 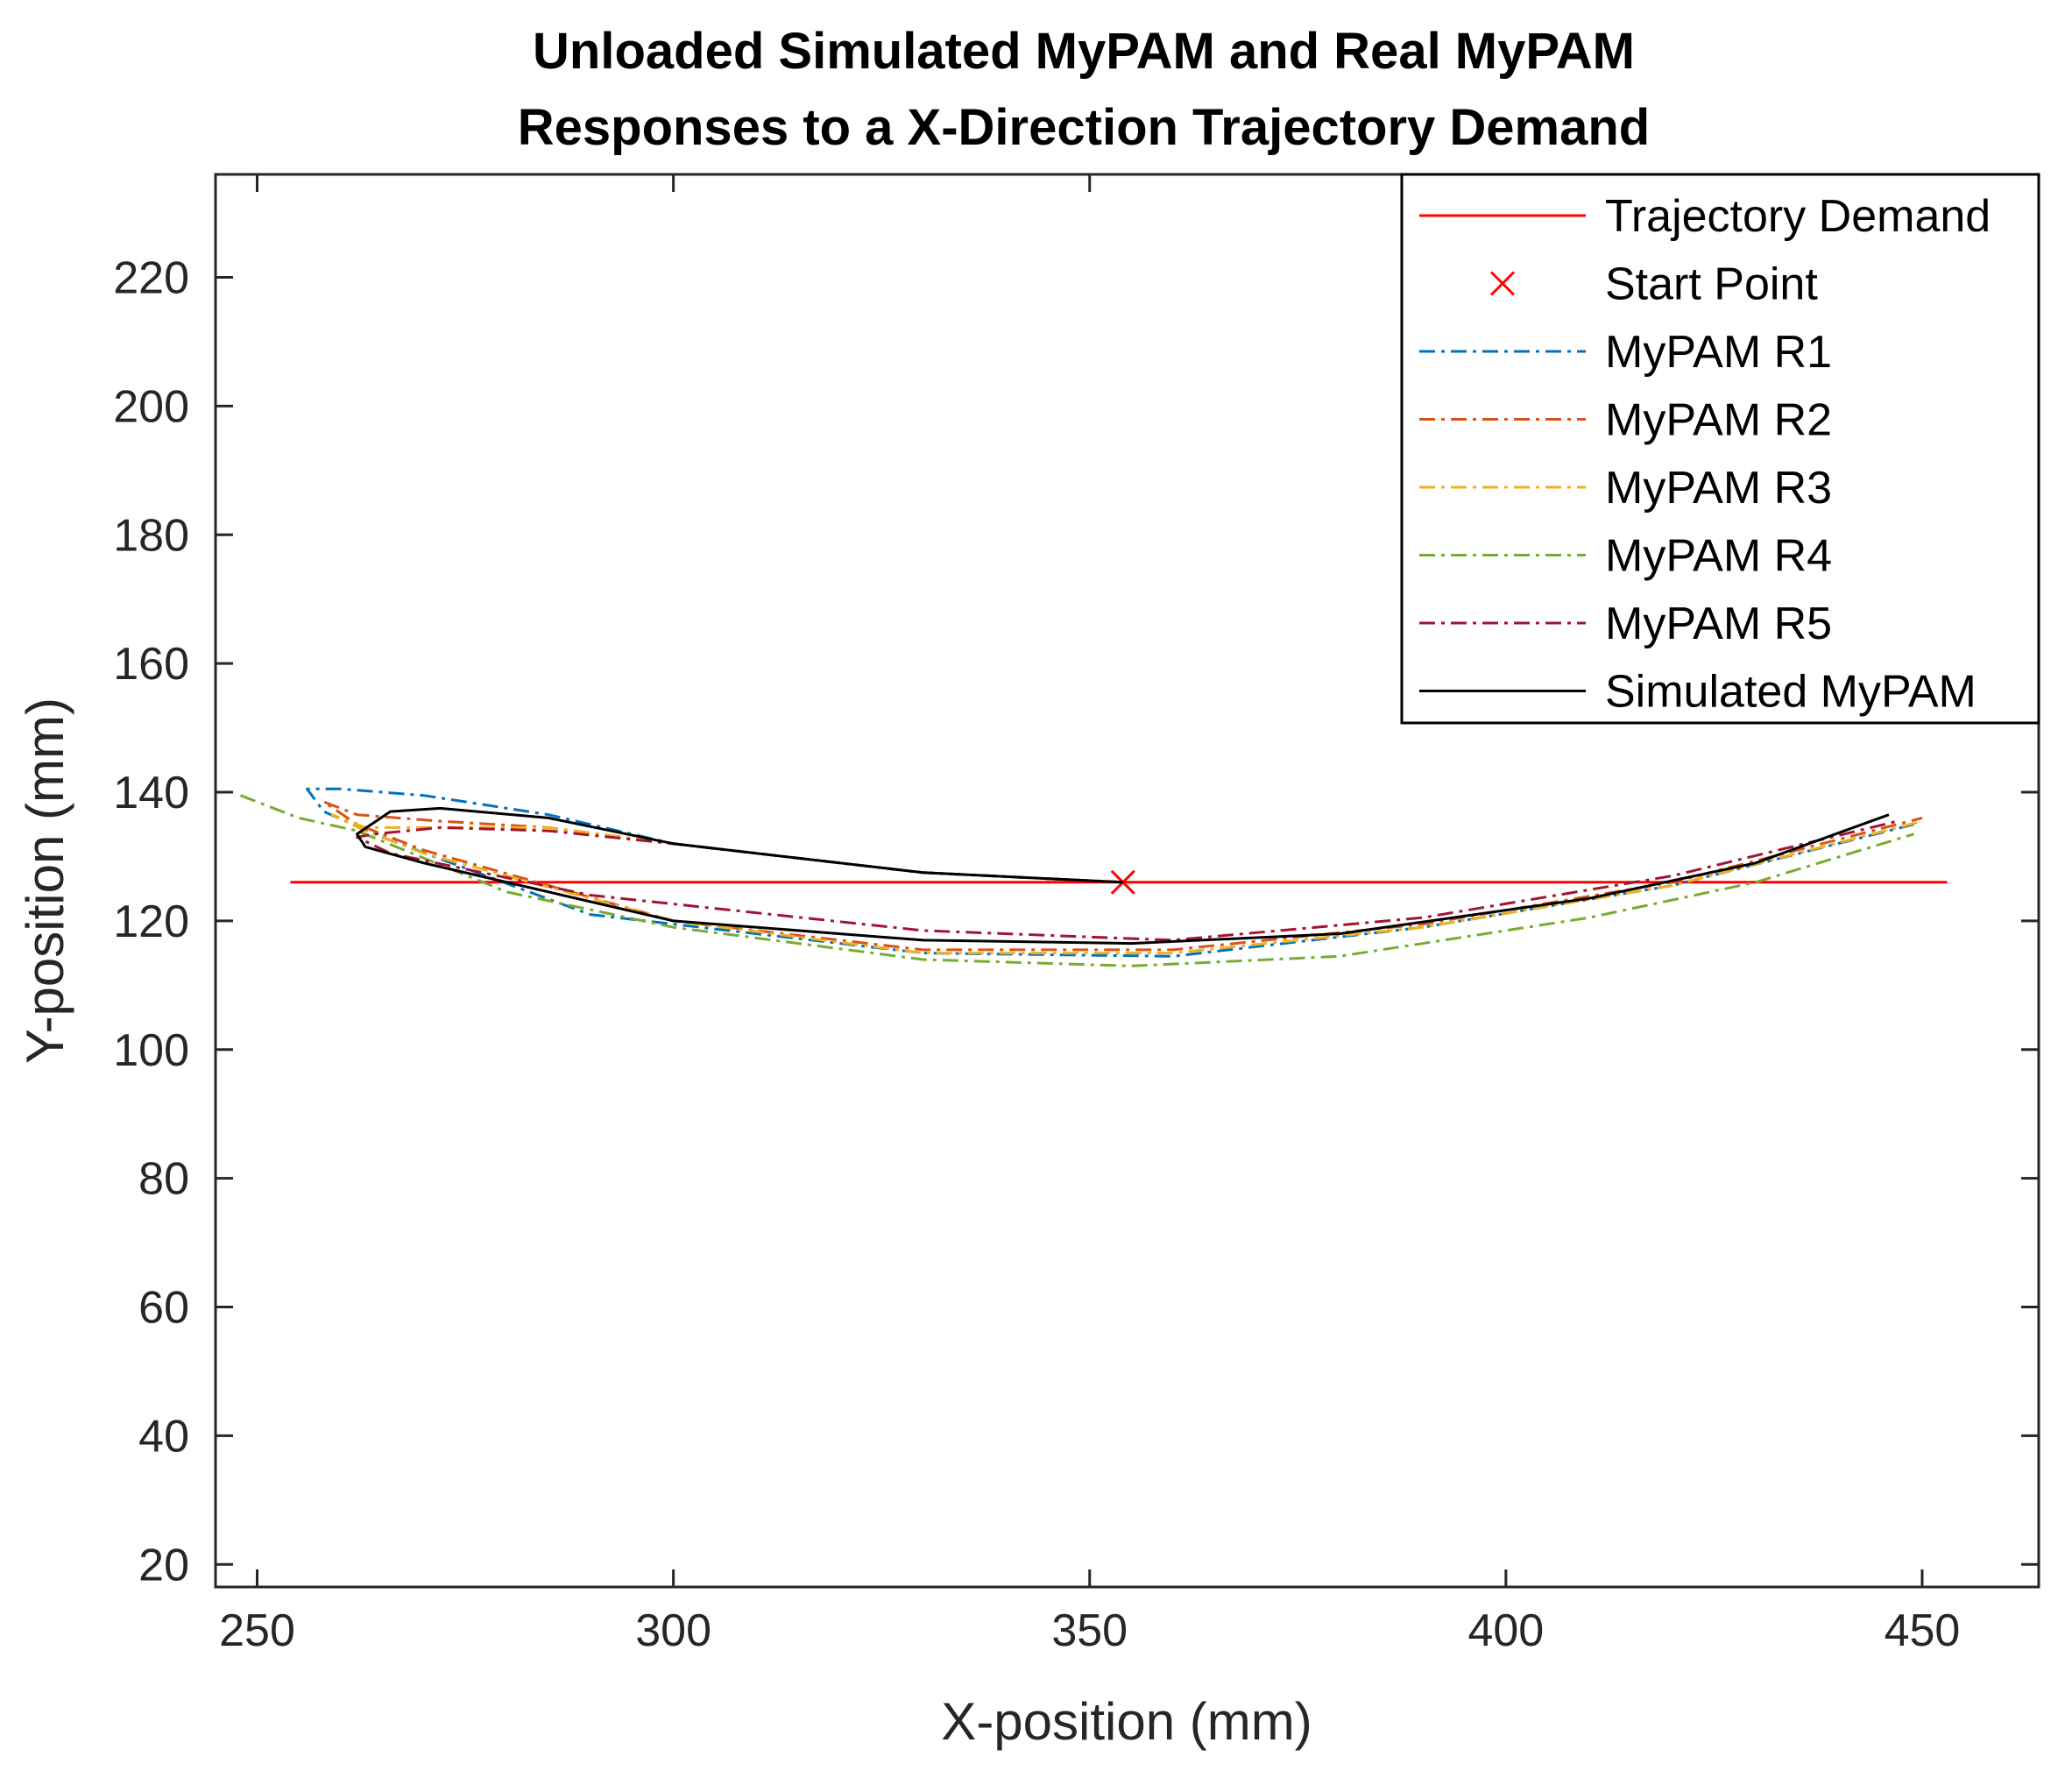 I want to click on x-axis-label: X-position (mm), so click(x=1126, y=1721).